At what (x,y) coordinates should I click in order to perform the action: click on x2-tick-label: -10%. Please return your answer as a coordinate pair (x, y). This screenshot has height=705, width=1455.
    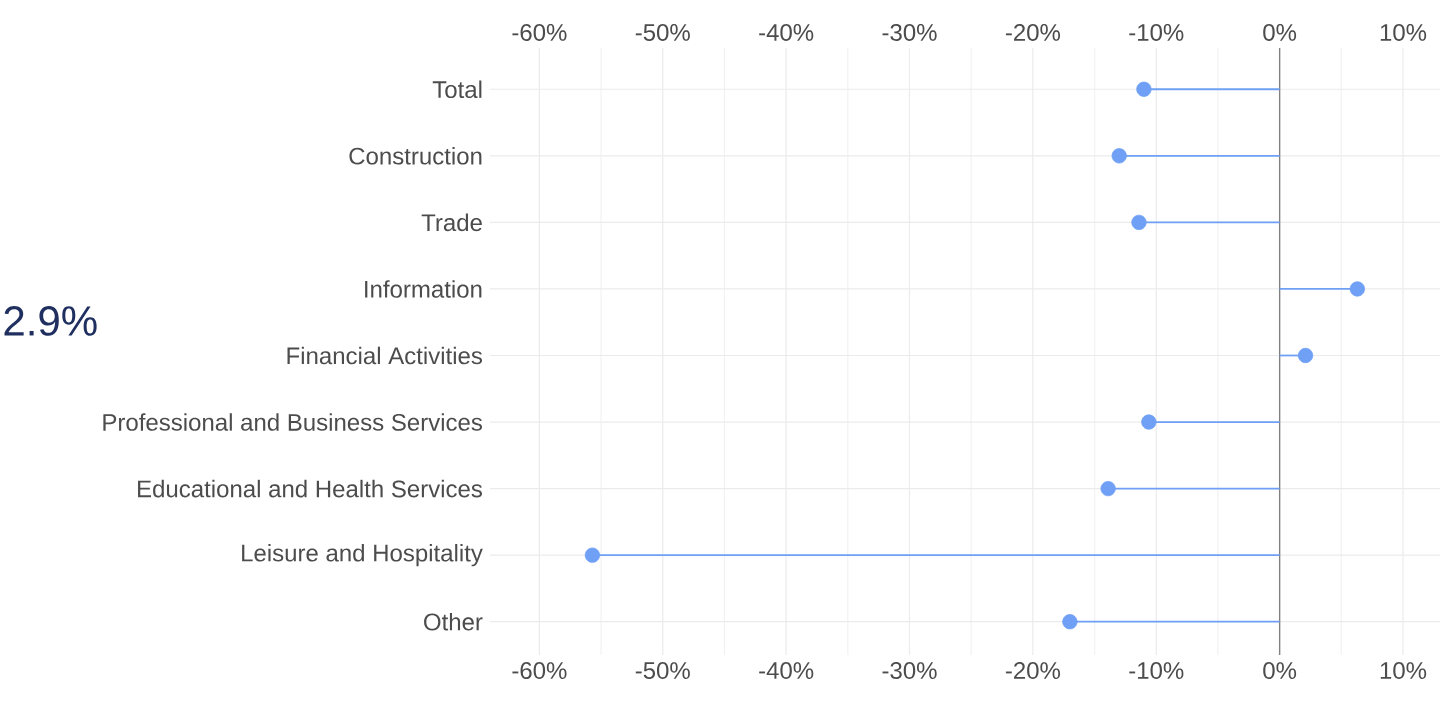
    Looking at the image, I should click on (1156, 32).